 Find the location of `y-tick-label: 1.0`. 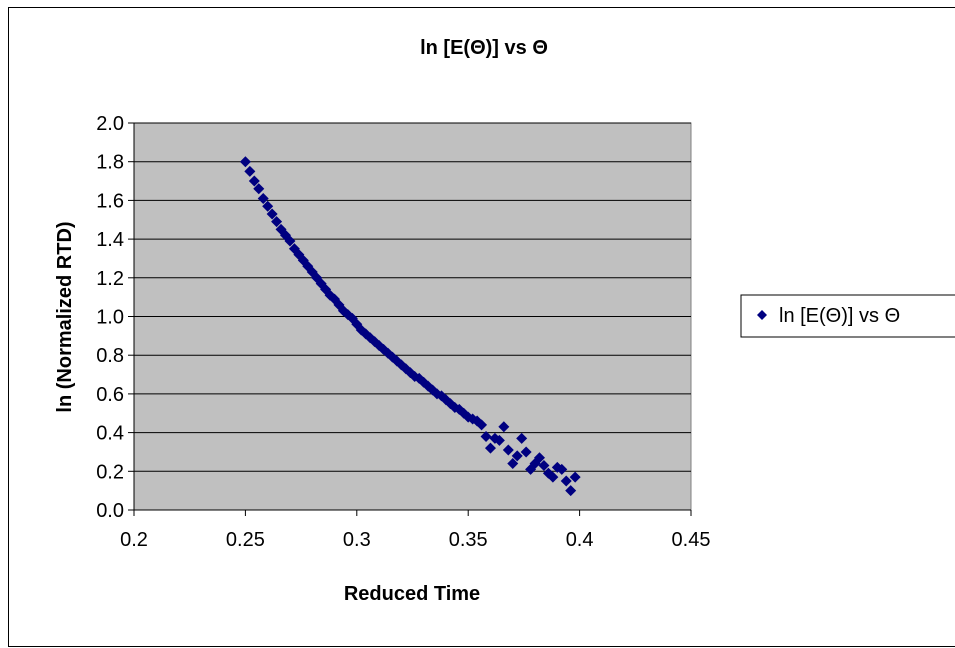

y-tick-label: 1.0 is located at coordinates (110, 318).